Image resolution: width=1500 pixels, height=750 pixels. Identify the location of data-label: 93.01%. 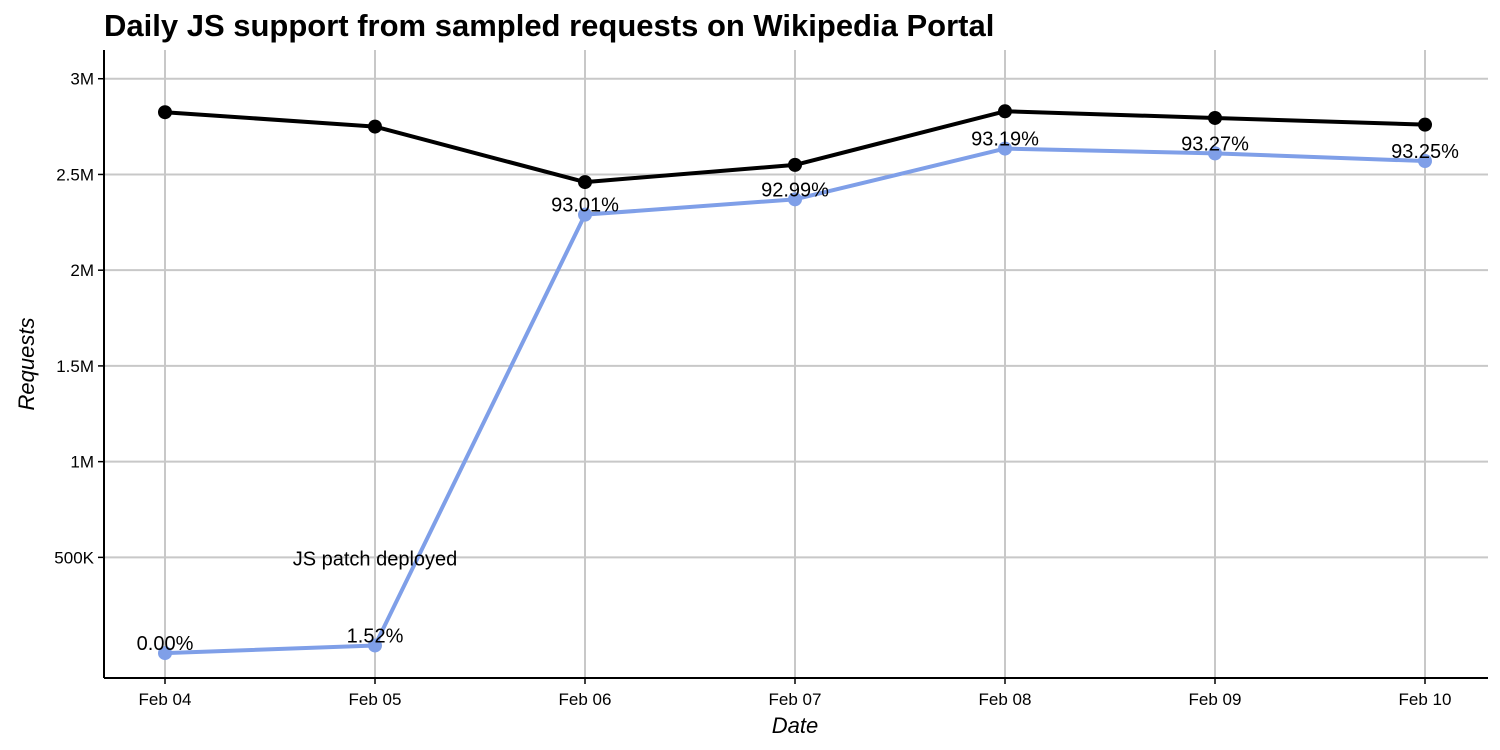
(585, 206).